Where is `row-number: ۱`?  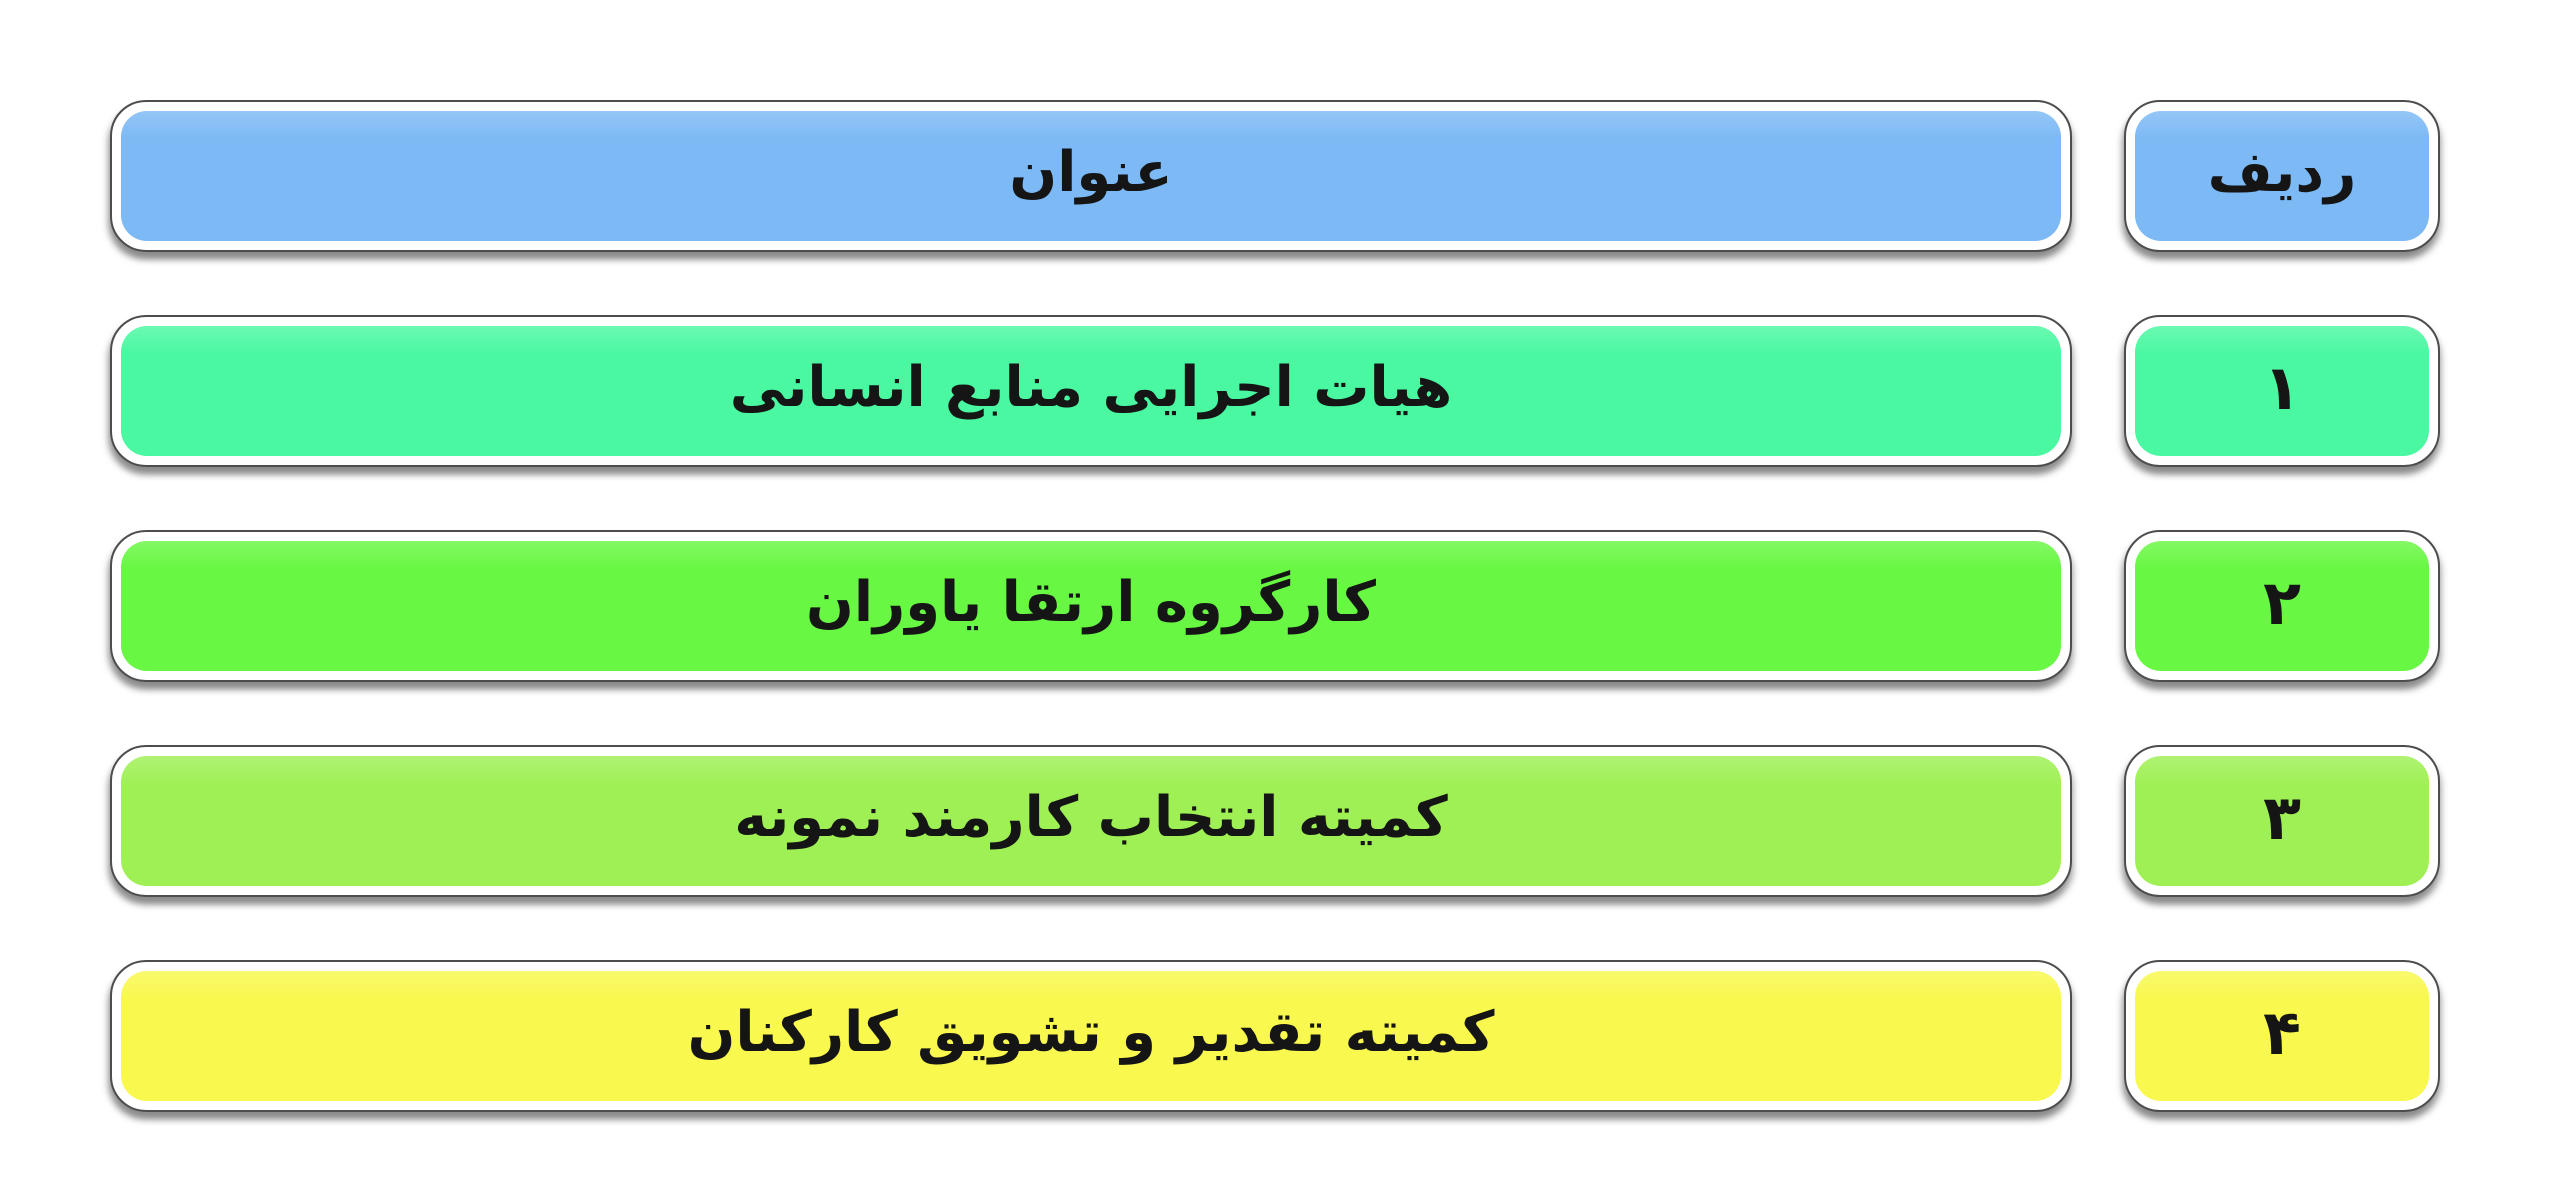 row-number: ۱ is located at coordinates (2282, 387).